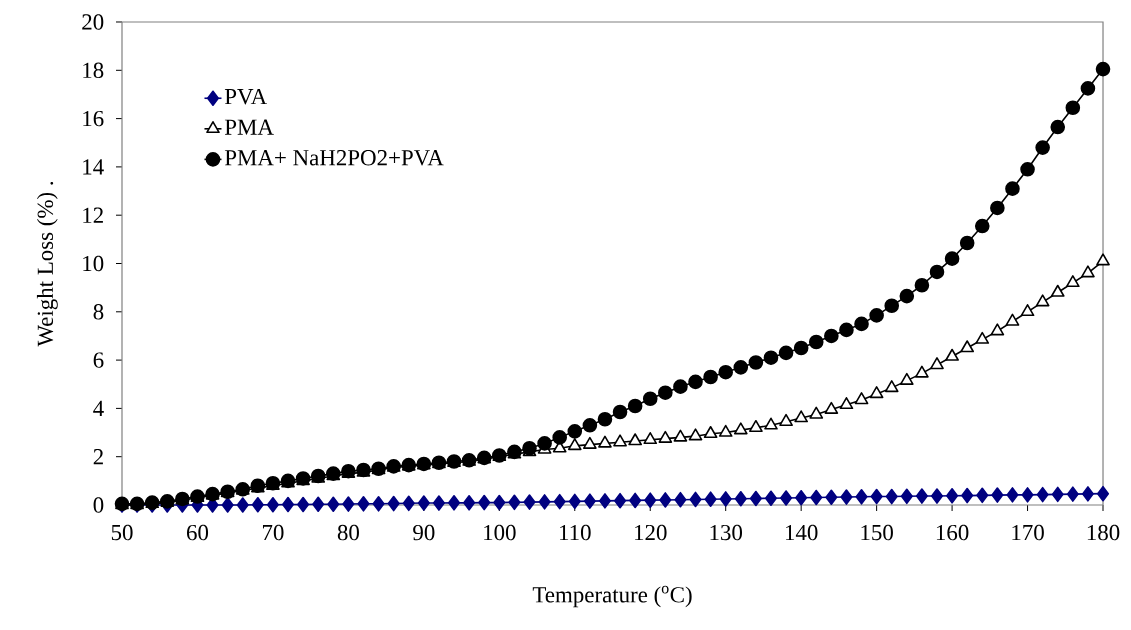 The width and height of the screenshot is (1131, 630). I want to click on x-tick-label: 140, so click(801, 532).